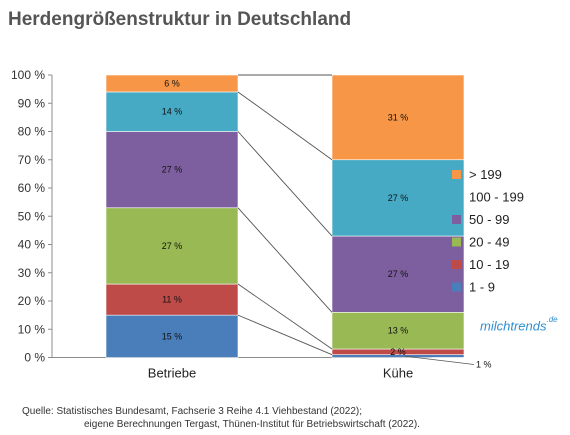 This screenshot has width=570, height=435. What do you see at coordinates (32, 245) in the screenshot?
I see `y-tick-label: 40 %` at bounding box center [32, 245].